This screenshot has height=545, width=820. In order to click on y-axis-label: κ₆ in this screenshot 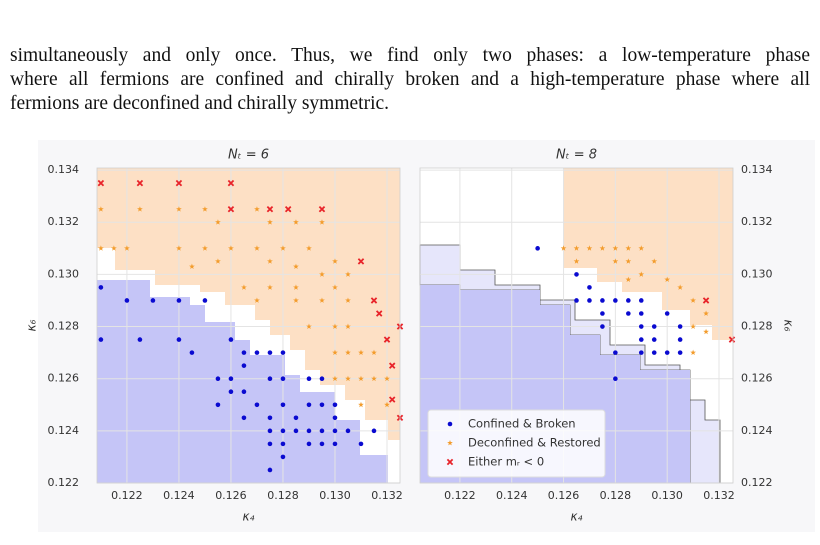, I will do `click(32, 325)`.